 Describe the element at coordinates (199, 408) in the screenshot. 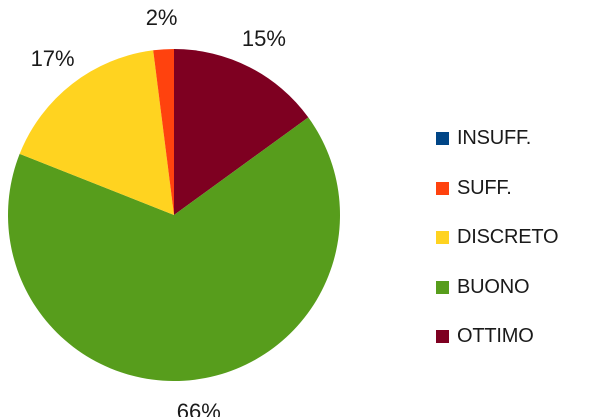

I see `value-label-buono: 66%` at that location.